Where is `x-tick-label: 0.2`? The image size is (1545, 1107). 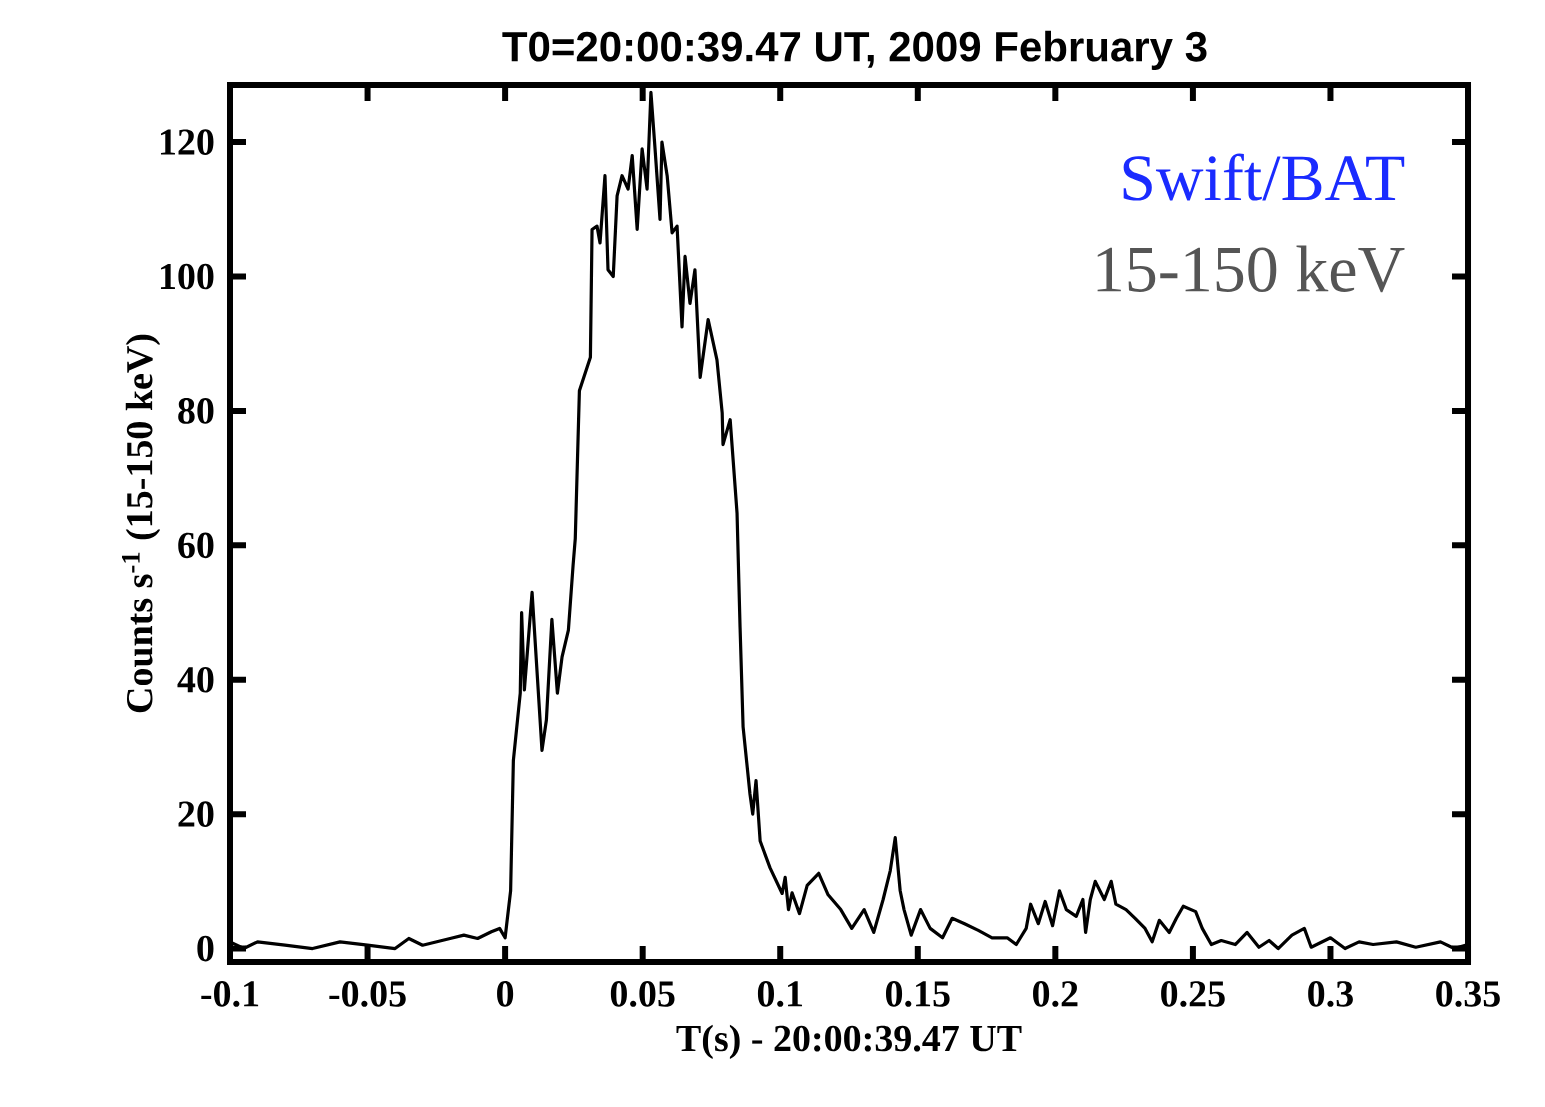
x-tick-label: 0.2 is located at coordinates (1055, 994).